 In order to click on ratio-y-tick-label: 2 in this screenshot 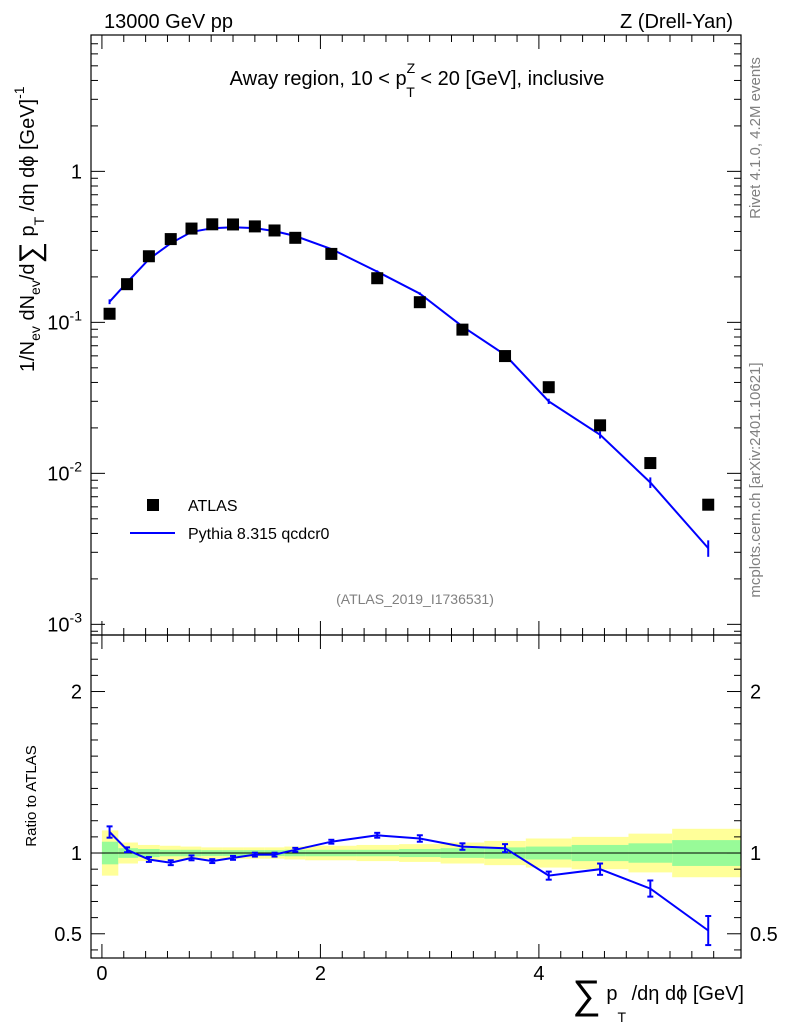, I will do `click(76, 693)`.